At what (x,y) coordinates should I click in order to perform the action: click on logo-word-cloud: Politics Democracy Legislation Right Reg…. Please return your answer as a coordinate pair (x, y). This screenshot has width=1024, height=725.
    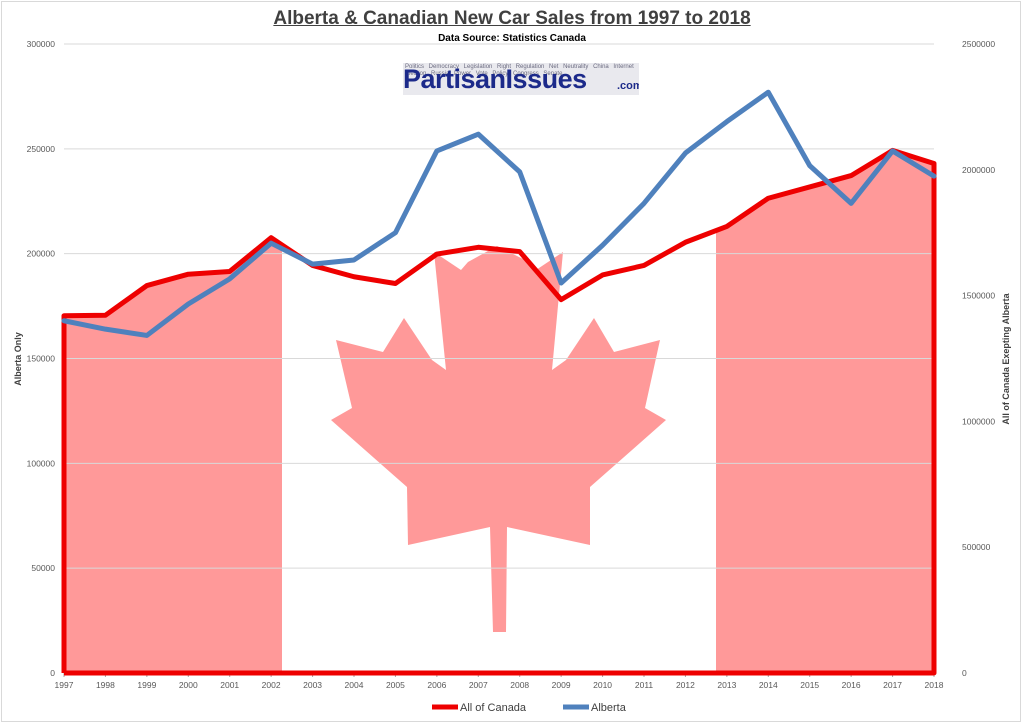
    Looking at the image, I should click on (519, 70).